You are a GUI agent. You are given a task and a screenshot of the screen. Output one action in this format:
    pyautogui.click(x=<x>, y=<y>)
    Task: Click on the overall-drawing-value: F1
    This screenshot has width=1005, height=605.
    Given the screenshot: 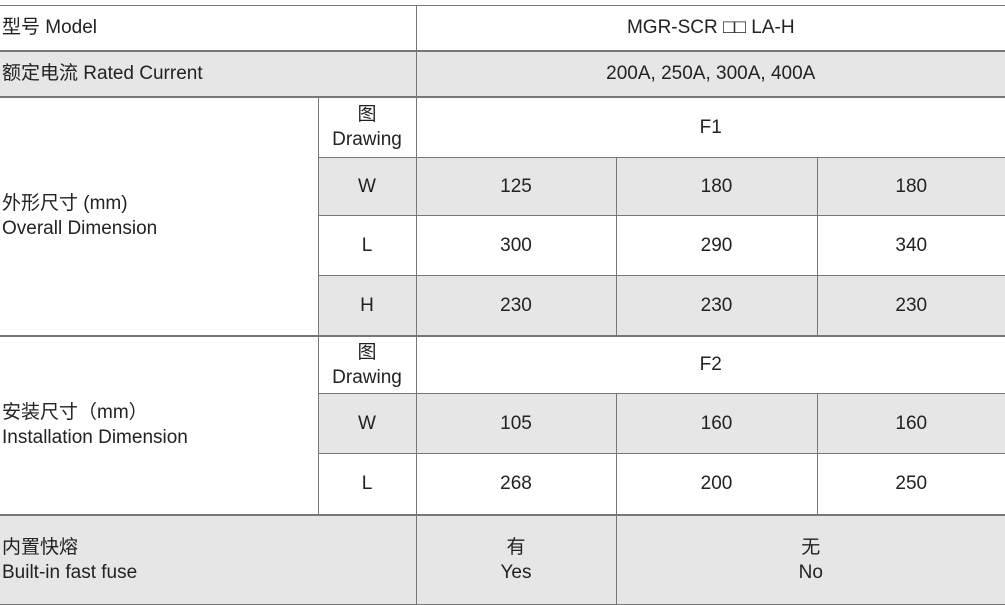 What is the action you would take?
    pyautogui.click(x=710, y=126)
    